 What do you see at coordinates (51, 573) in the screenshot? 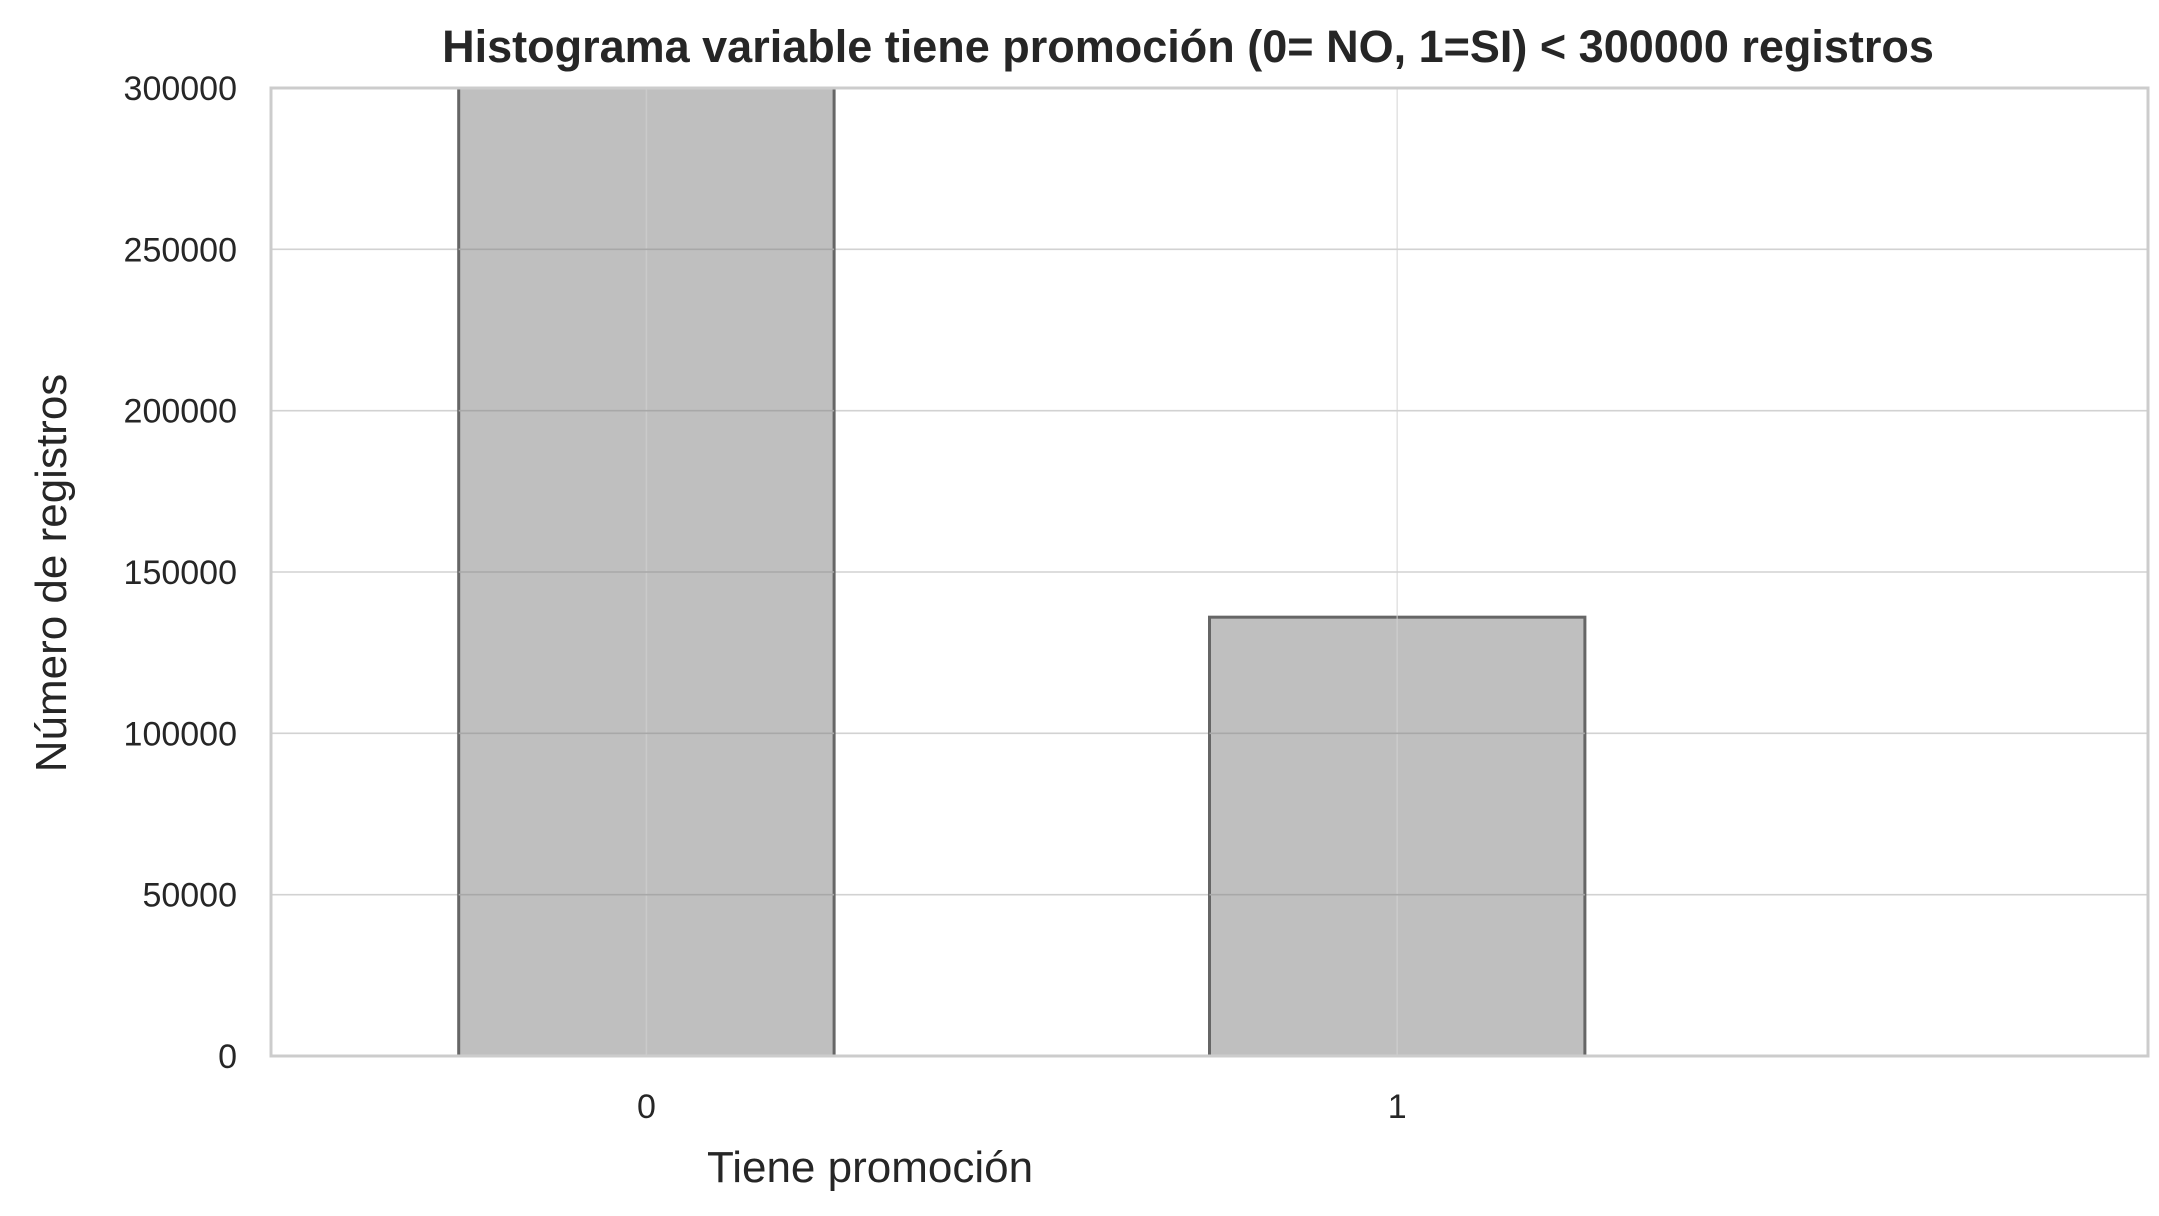
I see `y-axis-label: Número de registros` at bounding box center [51, 573].